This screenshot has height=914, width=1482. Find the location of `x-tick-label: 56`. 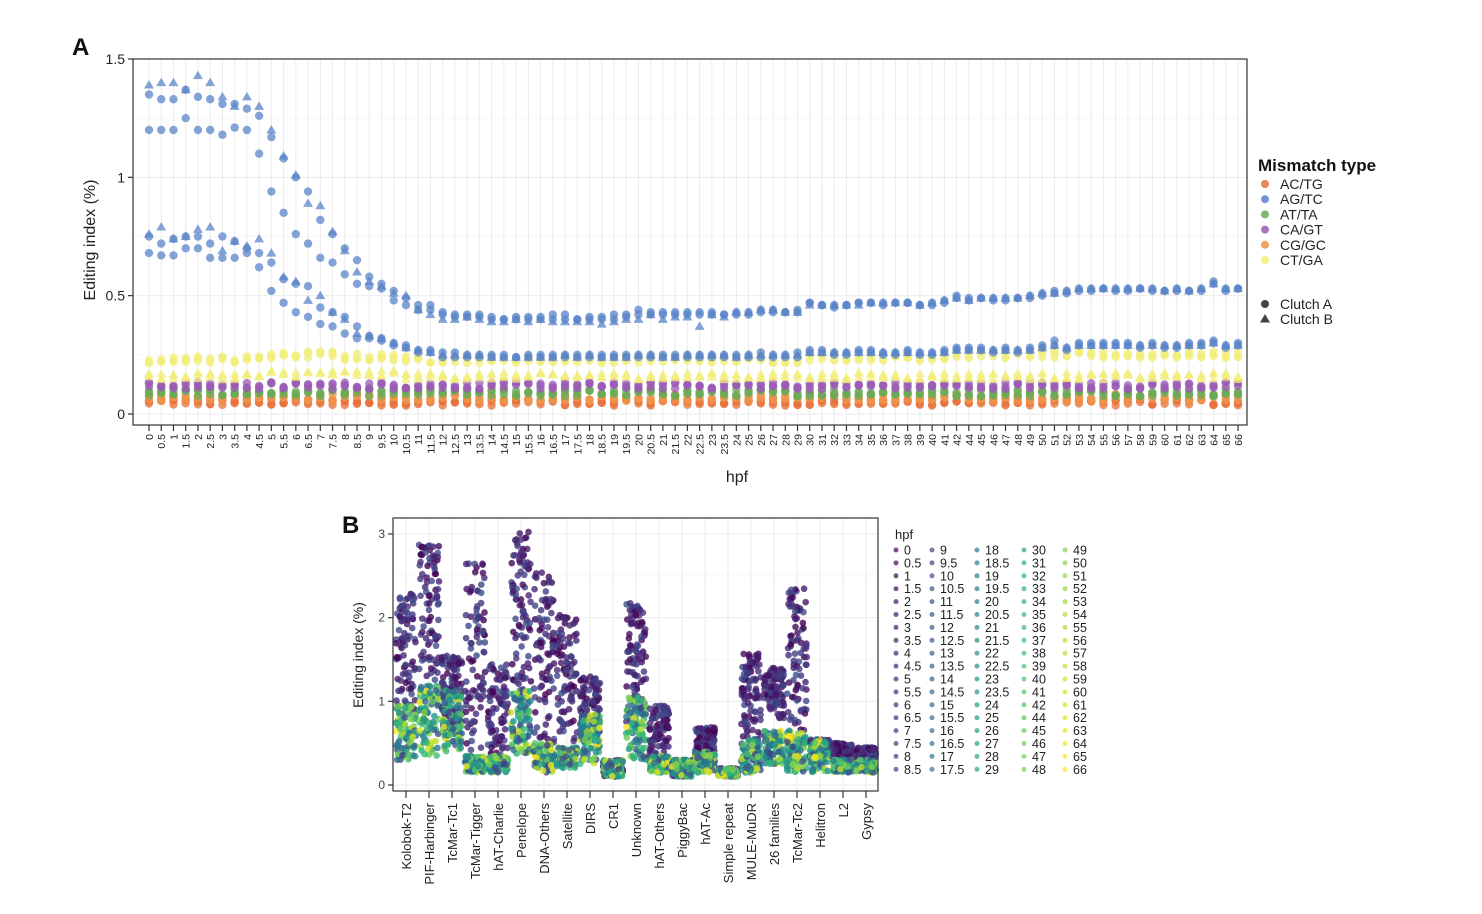

x-tick-label: 56 is located at coordinates (1117, 440).